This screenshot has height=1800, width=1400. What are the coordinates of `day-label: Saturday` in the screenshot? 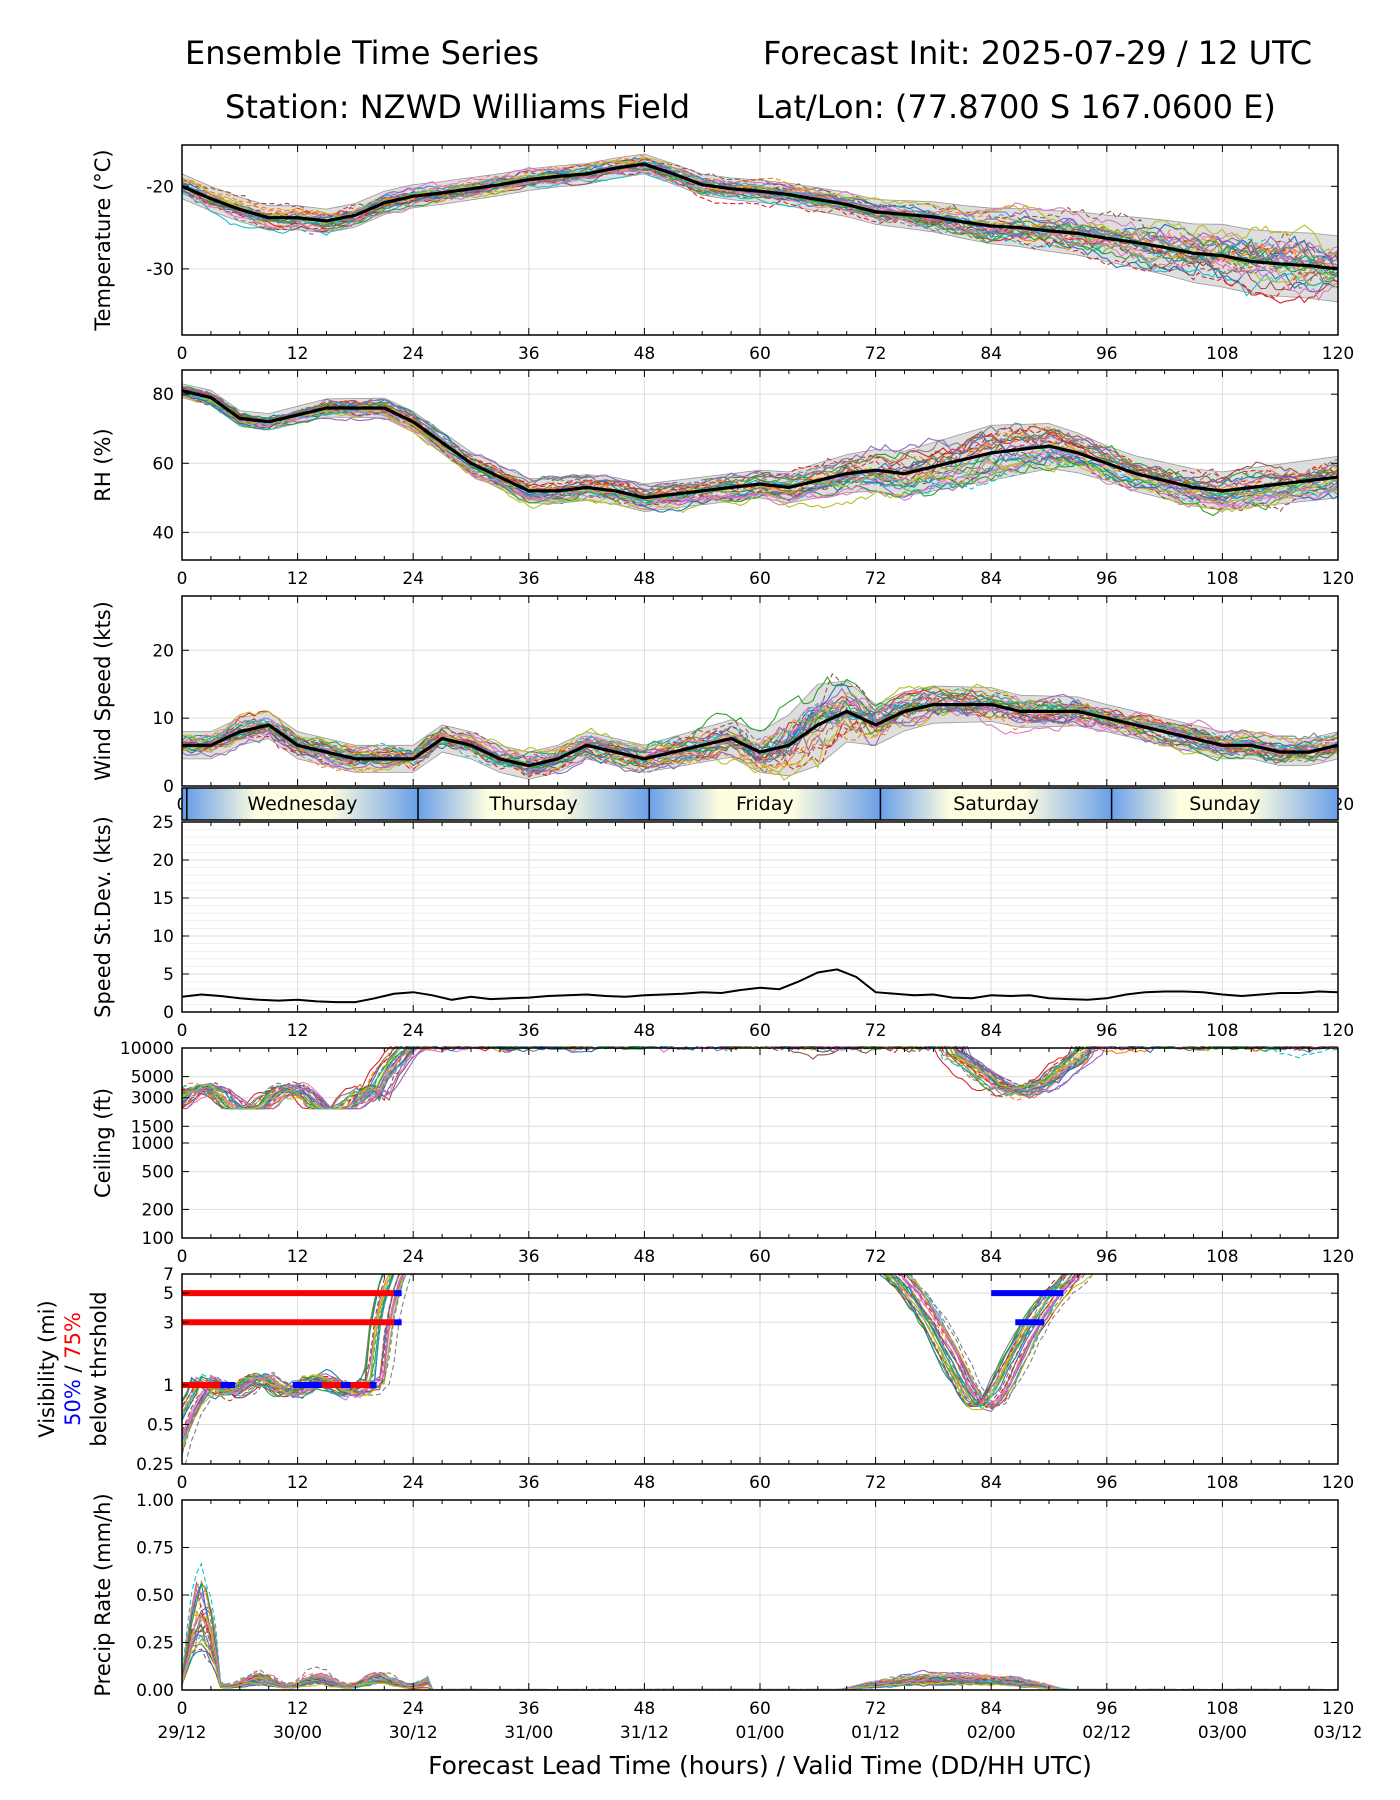 It's located at (996, 804).